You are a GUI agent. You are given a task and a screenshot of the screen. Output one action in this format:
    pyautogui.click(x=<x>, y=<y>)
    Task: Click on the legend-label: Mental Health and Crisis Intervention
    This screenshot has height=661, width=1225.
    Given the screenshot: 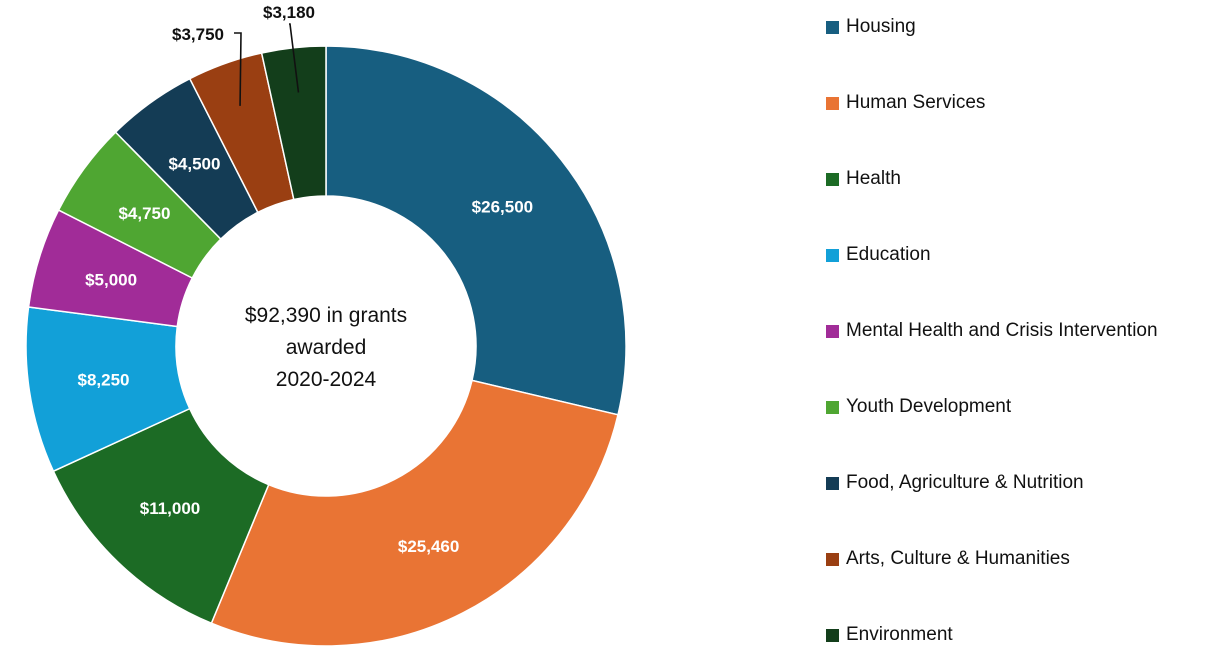 What is the action you would take?
    pyautogui.click(x=1002, y=330)
    